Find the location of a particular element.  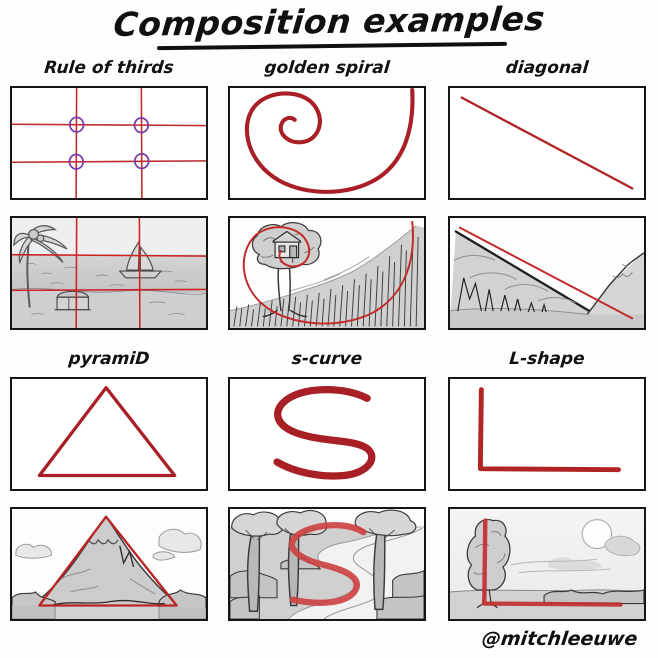

s-curve-svg is located at coordinates (324, 432).